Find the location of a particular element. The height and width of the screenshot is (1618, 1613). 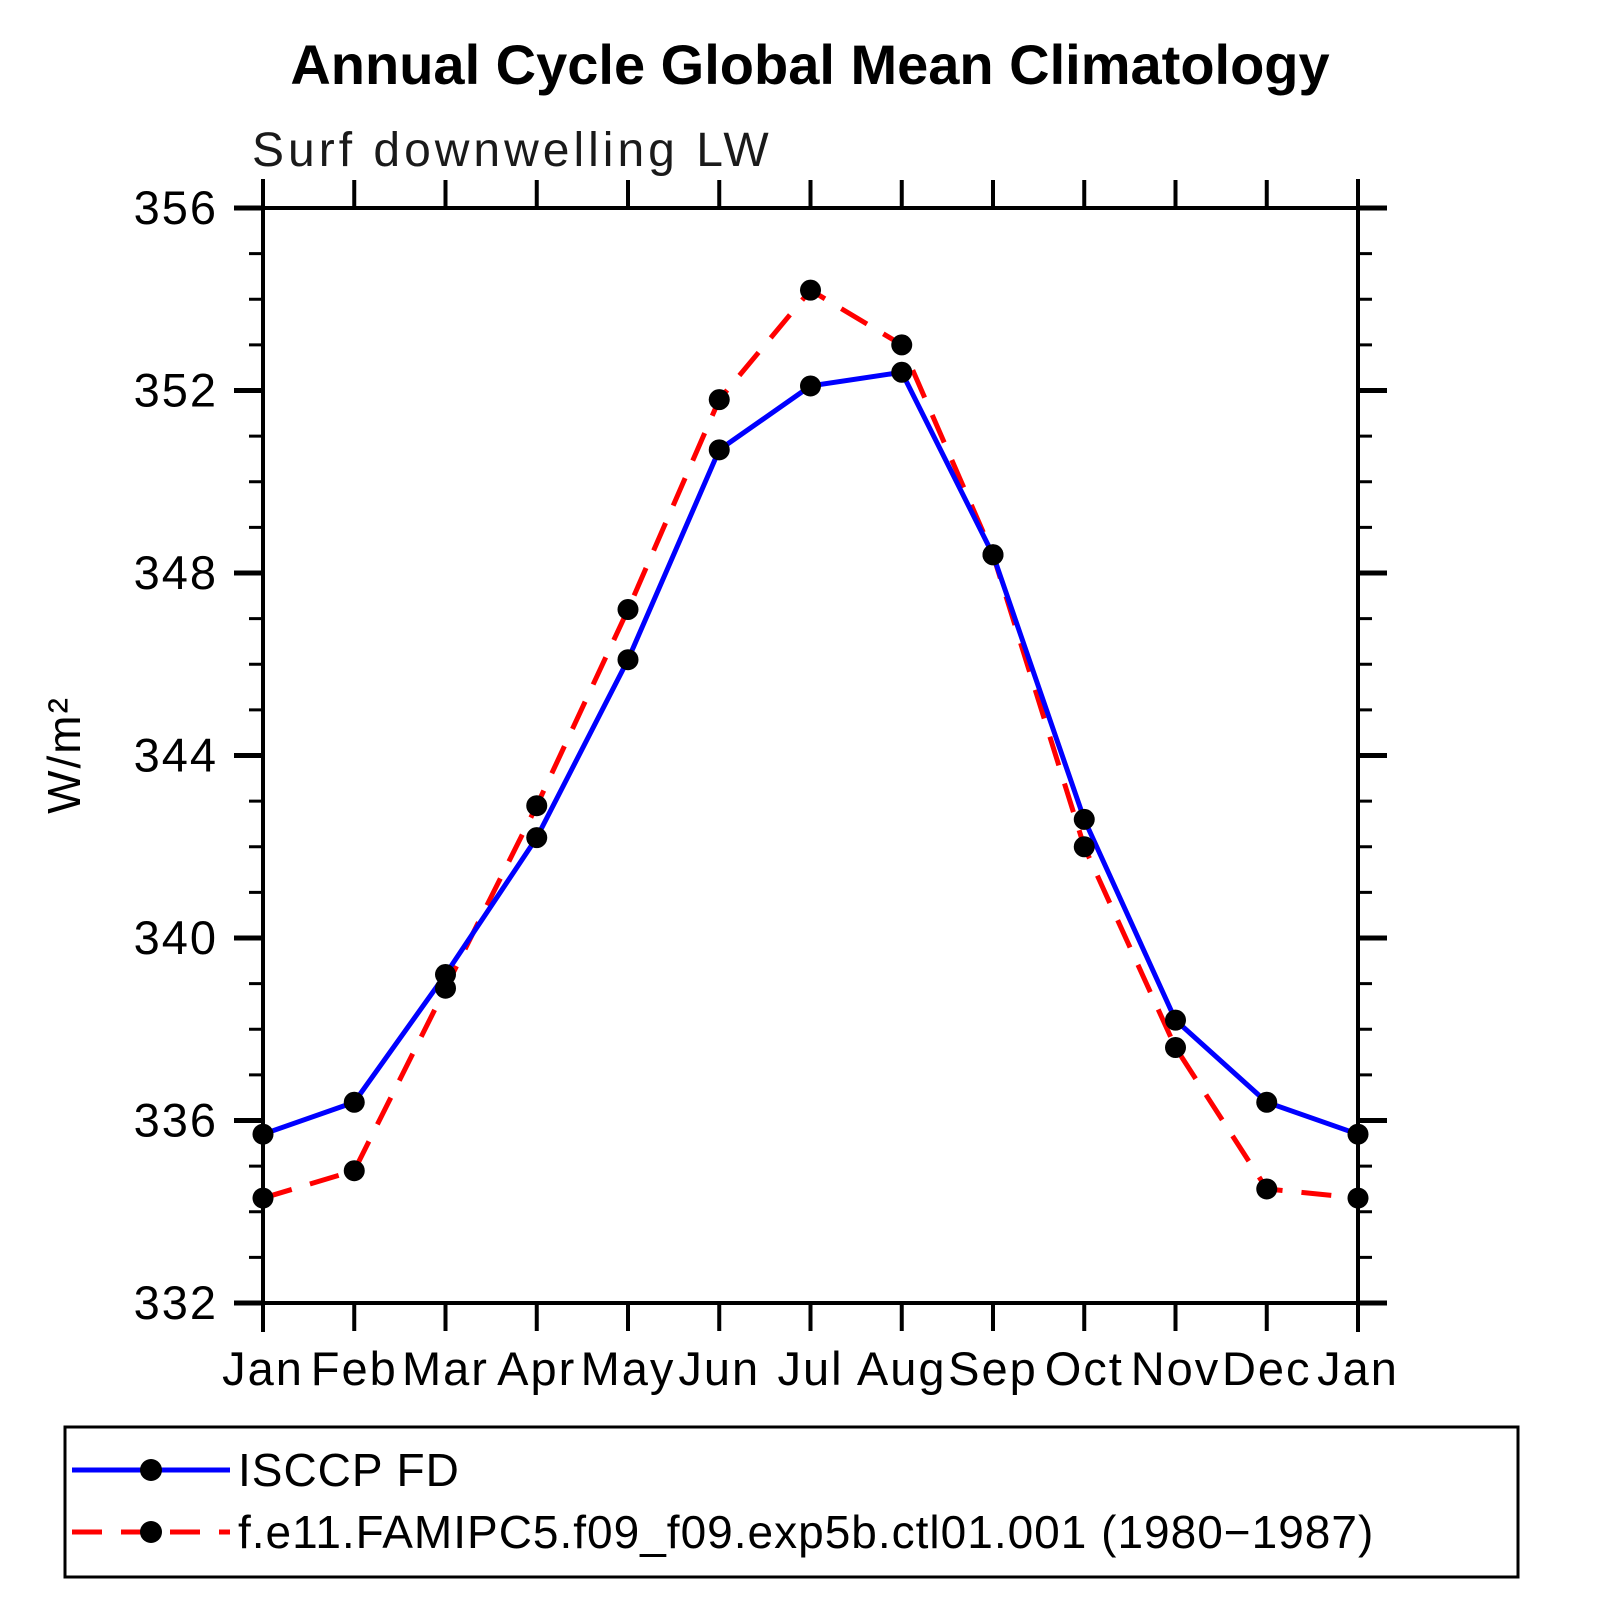

x-tick-label: Oct is located at coordinates (1084, 1368).